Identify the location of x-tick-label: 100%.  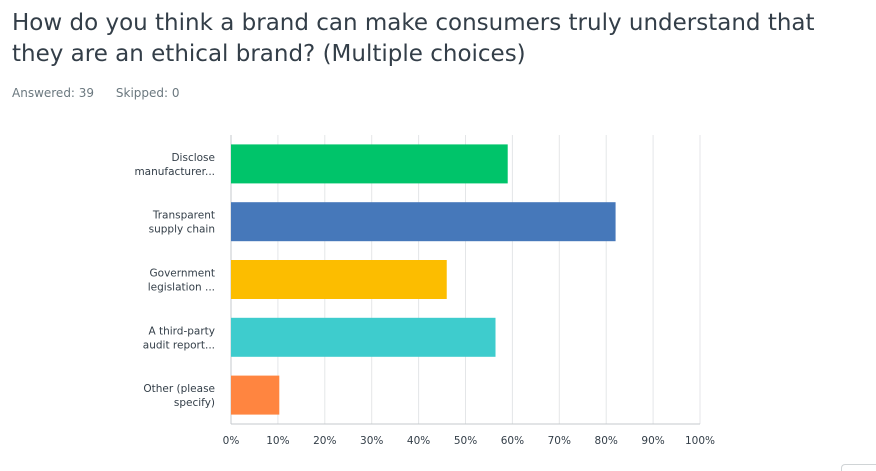
(700, 441).